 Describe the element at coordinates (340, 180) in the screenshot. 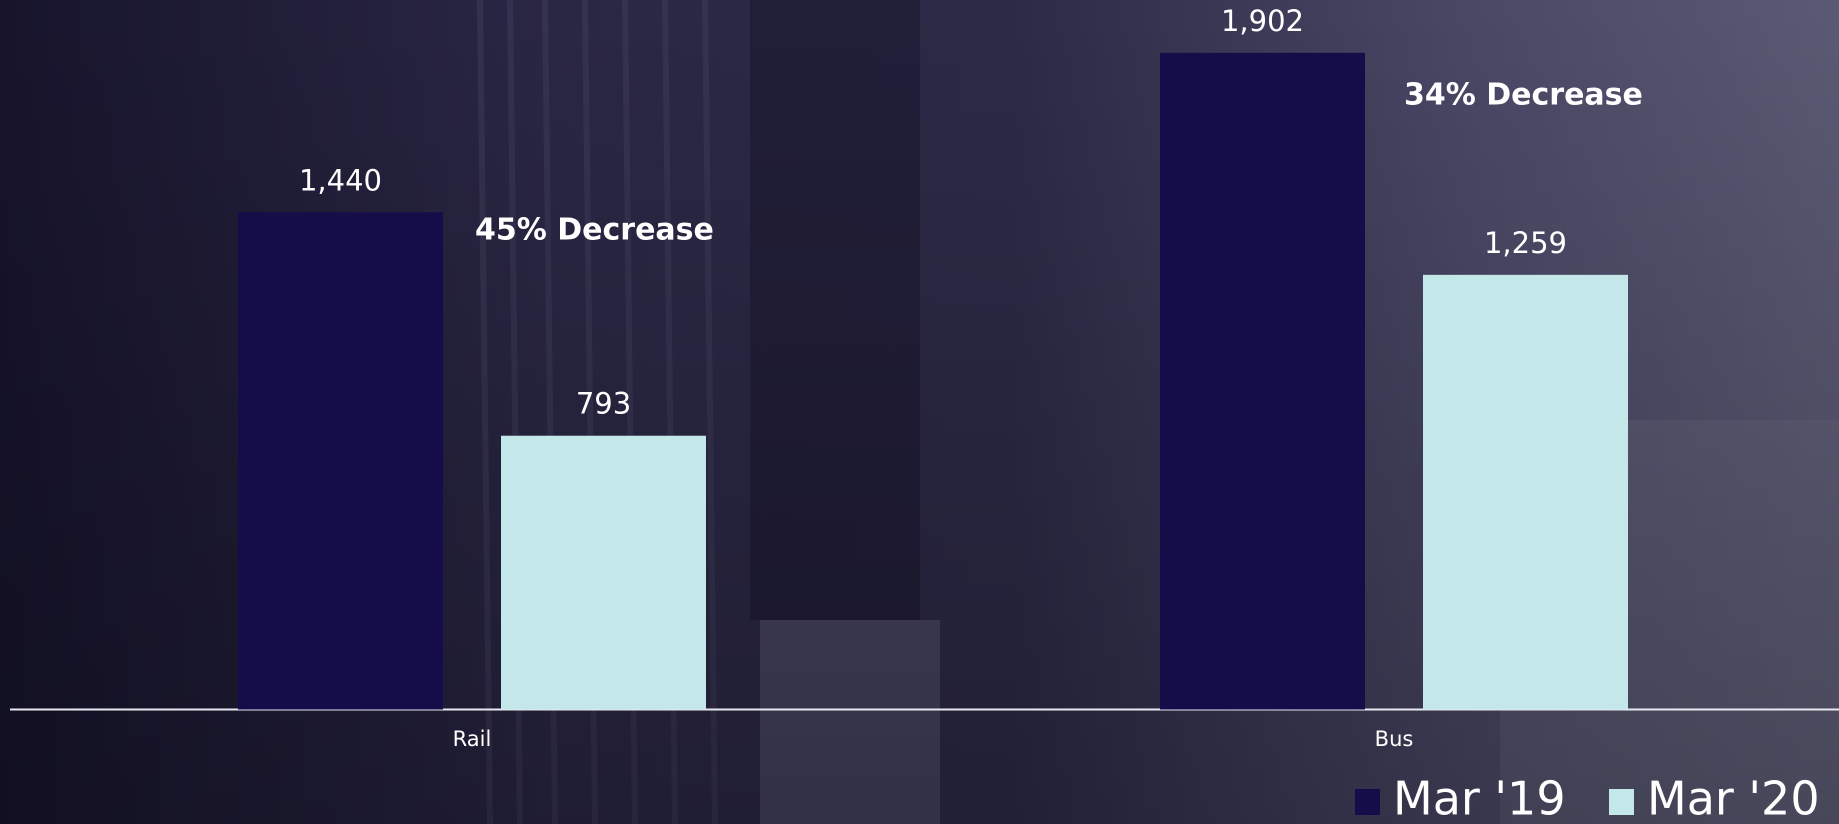

I see `data-label: 1,440` at that location.